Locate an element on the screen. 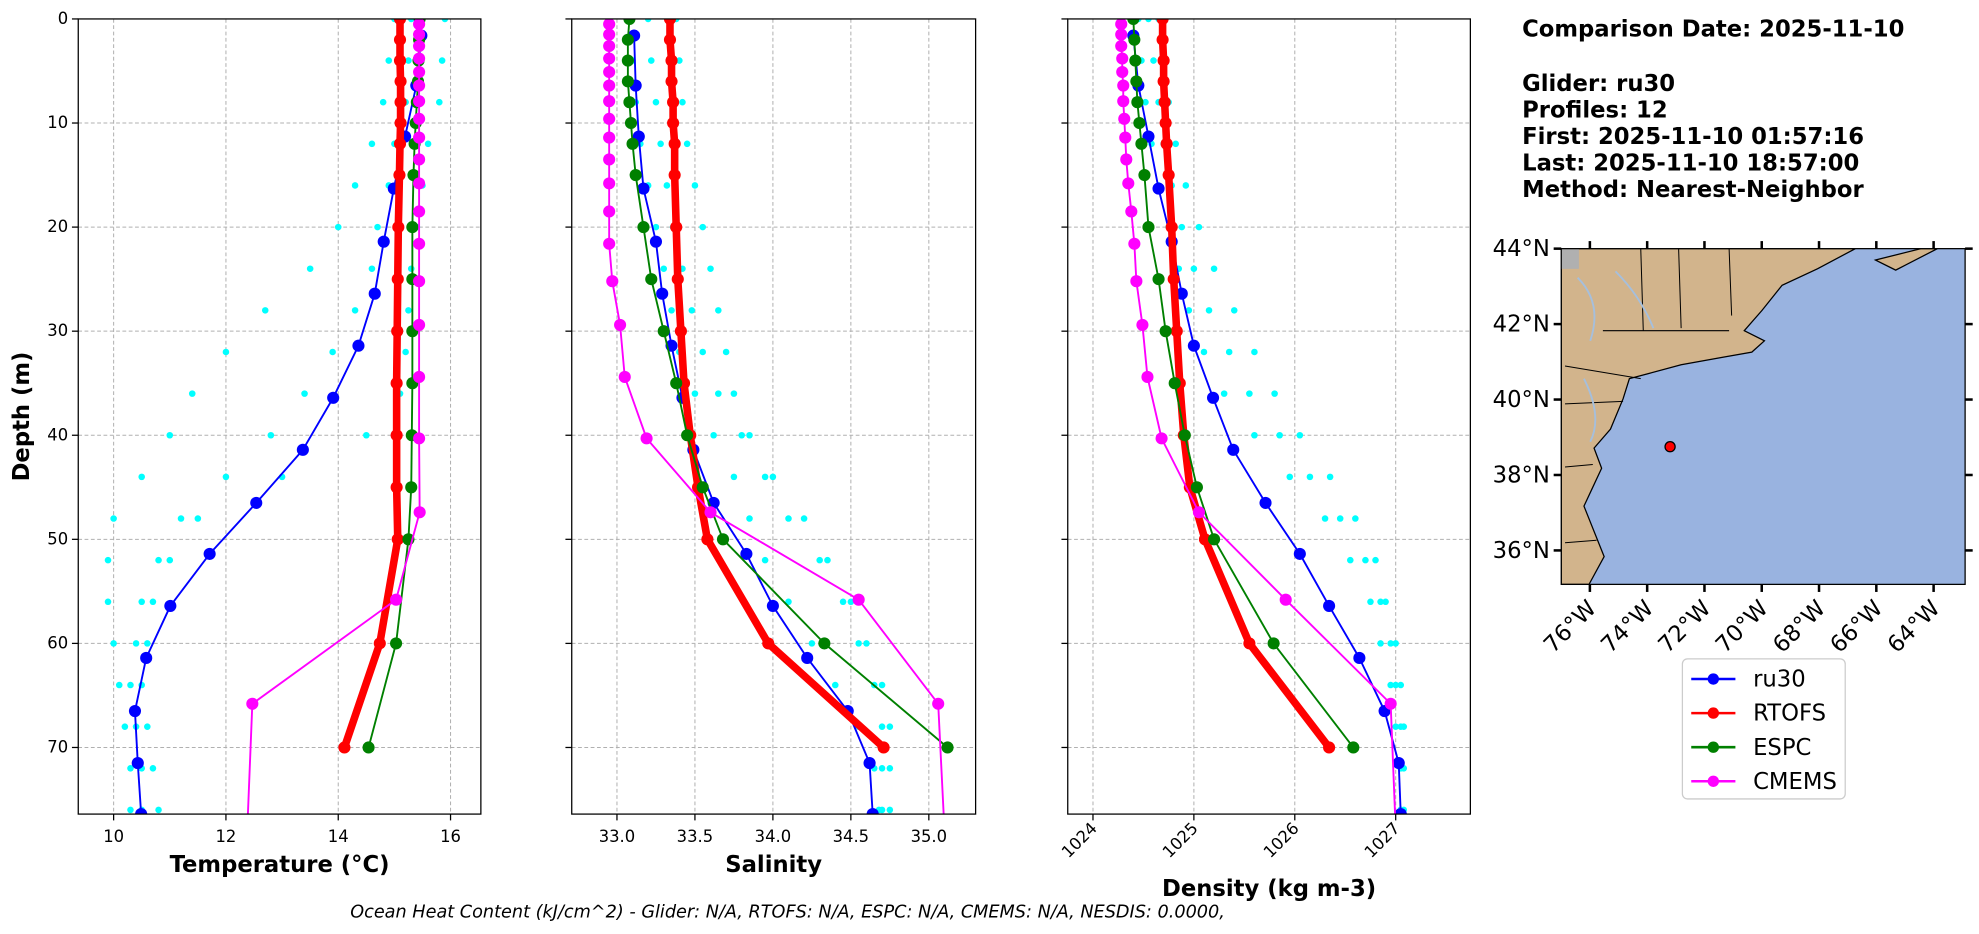 This screenshot has width=1979, height=934. y-tick-label: 30 is located at coordinates (57, 330).